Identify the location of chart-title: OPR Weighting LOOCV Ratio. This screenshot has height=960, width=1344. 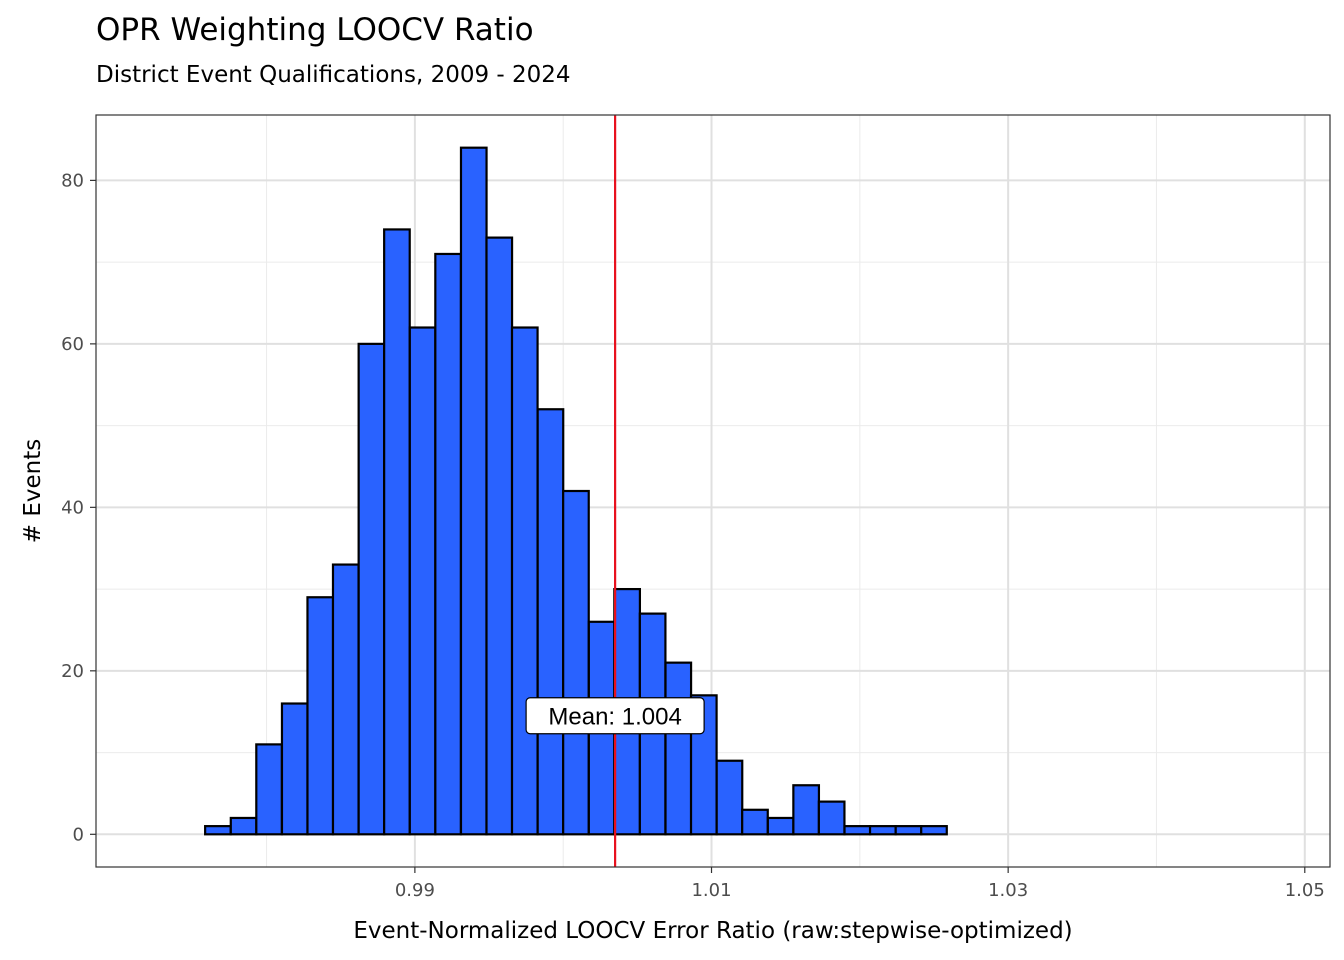
(315, 30).